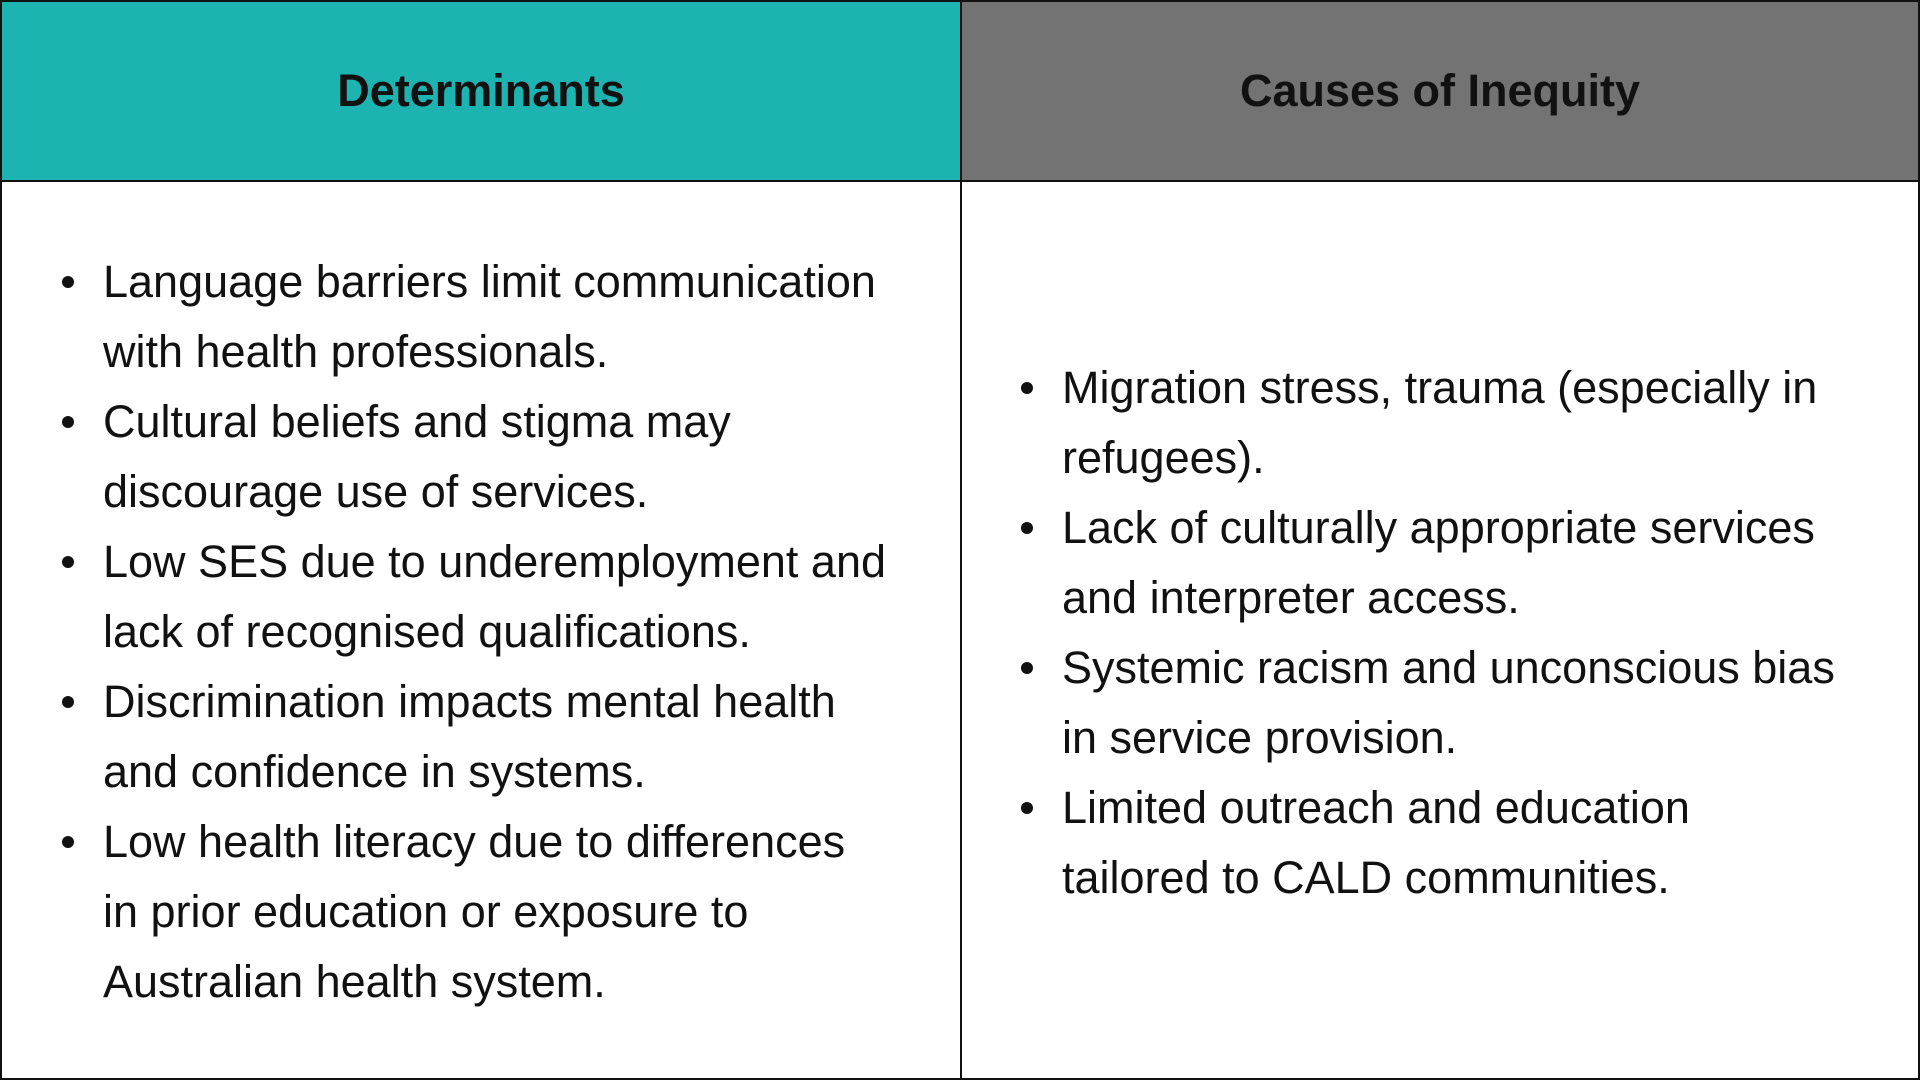  Describe the element at coordinates (469, 701) in the screenshot. I see `list-item-line: Discrimination impacts mental health` at that location.